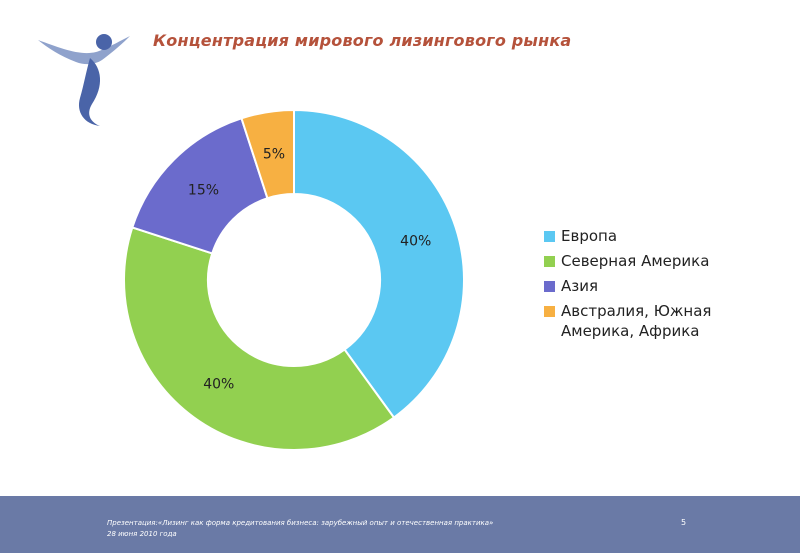 The image size is (800, 553). Describe the element at coordinates (589, 236) in the screenshot. I see `legend-label: Европа` at that location.